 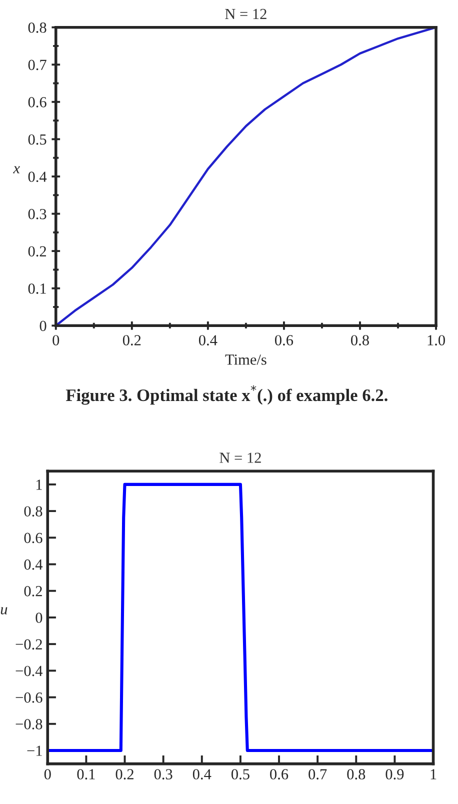 I want to click on y-tick-label: −0.6, so click(x=29, y=697).